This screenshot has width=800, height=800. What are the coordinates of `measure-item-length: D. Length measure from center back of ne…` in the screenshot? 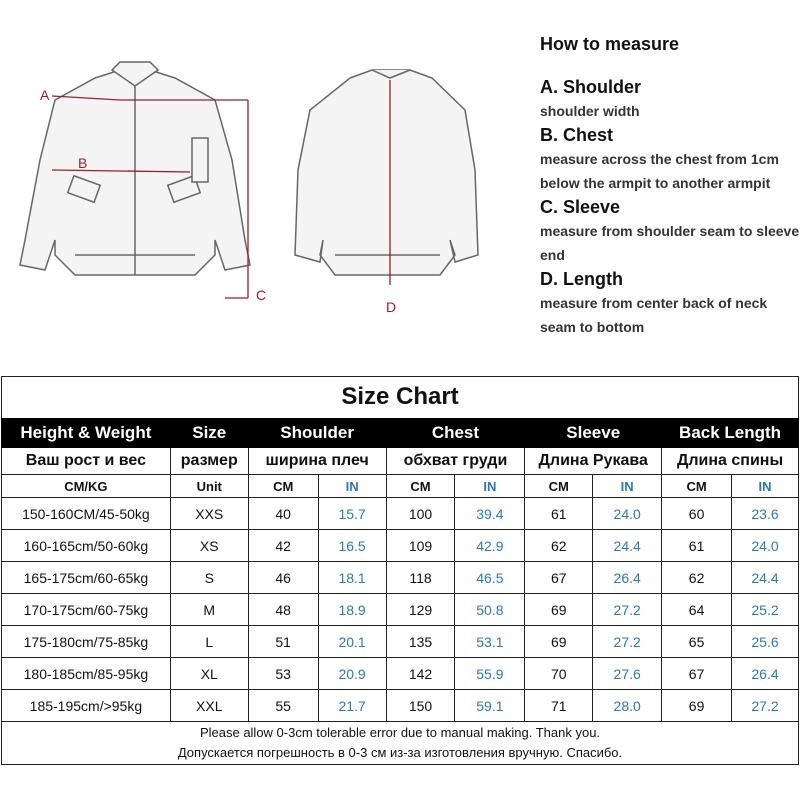 It's located at (670, 303).